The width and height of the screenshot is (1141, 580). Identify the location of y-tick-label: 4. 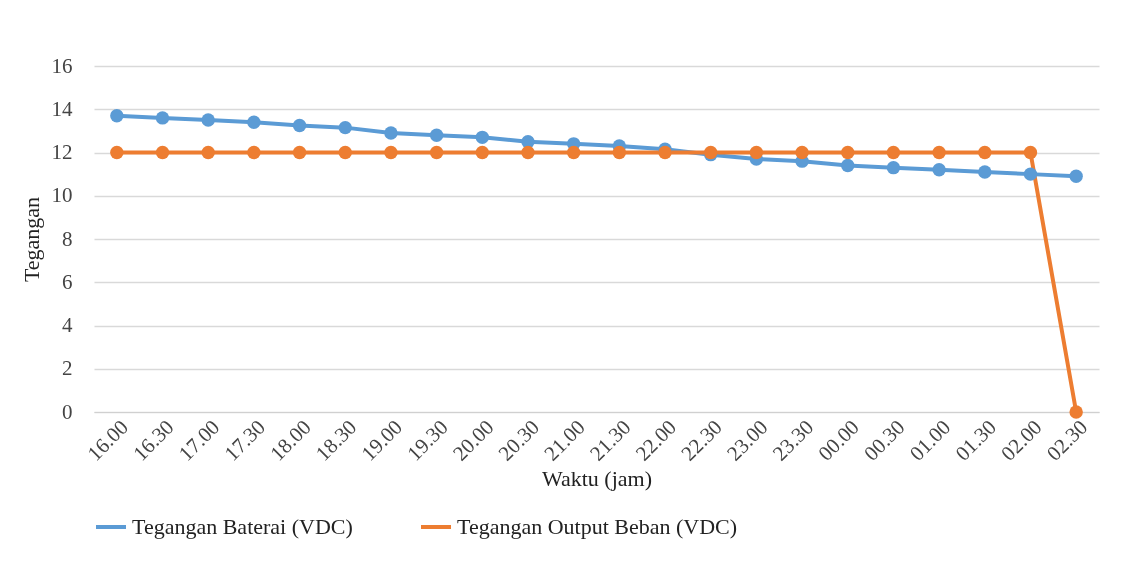
(67, 325).